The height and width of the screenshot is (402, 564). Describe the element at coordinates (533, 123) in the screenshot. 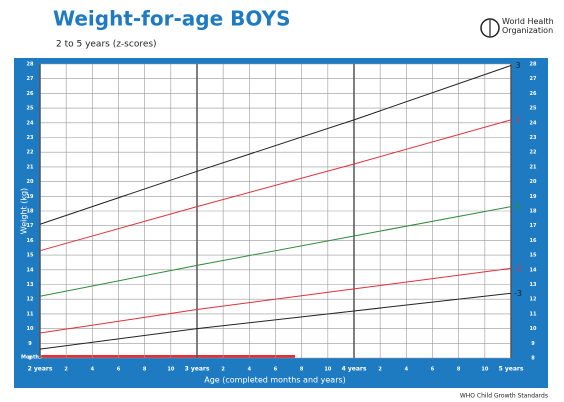

I see `y-tick-label-right: 24` at that location.